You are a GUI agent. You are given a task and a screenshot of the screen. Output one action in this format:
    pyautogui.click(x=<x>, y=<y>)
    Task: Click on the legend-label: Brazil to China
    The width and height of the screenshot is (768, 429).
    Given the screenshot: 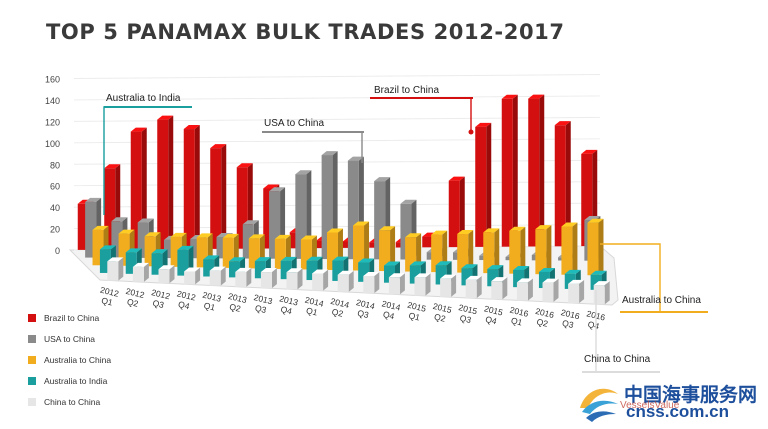 What is the action you would take?
    pyautogui.click(x=72, y=317)
    